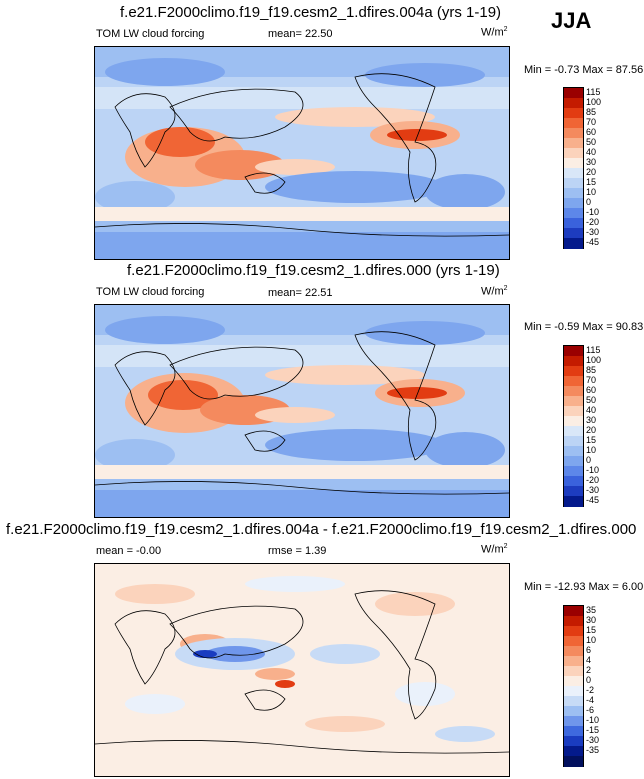 The image size is (644, 779). I want to click on panel-2-mean: mean= 22.51, so click(300, 293).